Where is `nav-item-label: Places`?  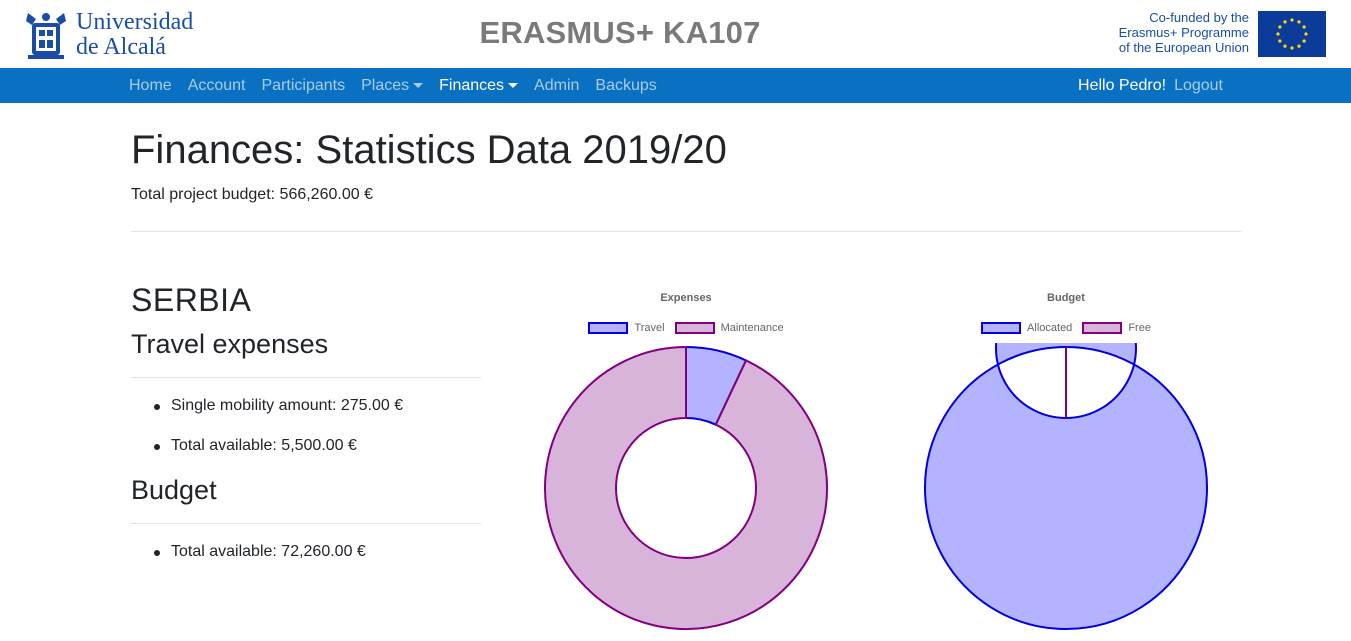
nav-item-label: Places is located at coordinates (385, 85).